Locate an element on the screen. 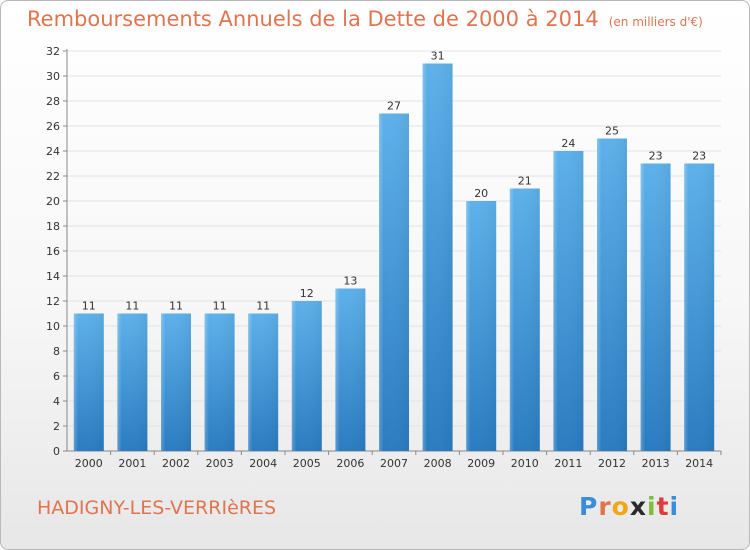 This screenshot has height=550, width=750. commune-name: HADIGNY-LES-VERRIèRES is located at coordinates (157, 508).